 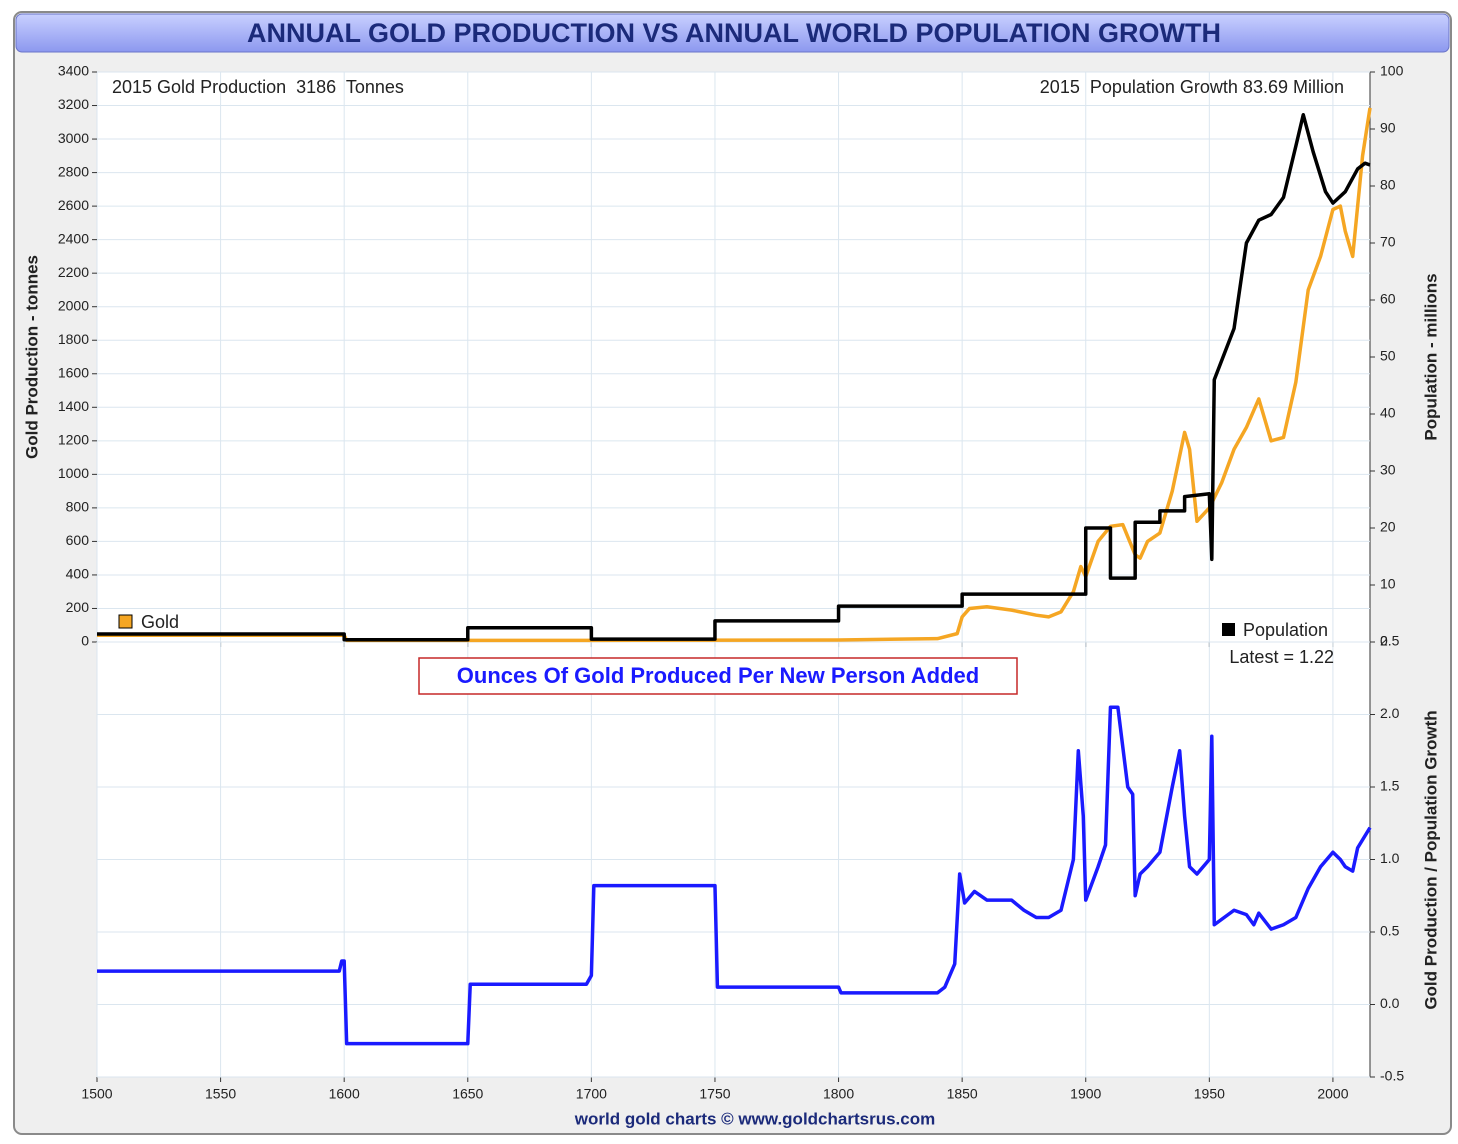 I want to click on y-tick-label: 2400, so click(x=73, y=238).